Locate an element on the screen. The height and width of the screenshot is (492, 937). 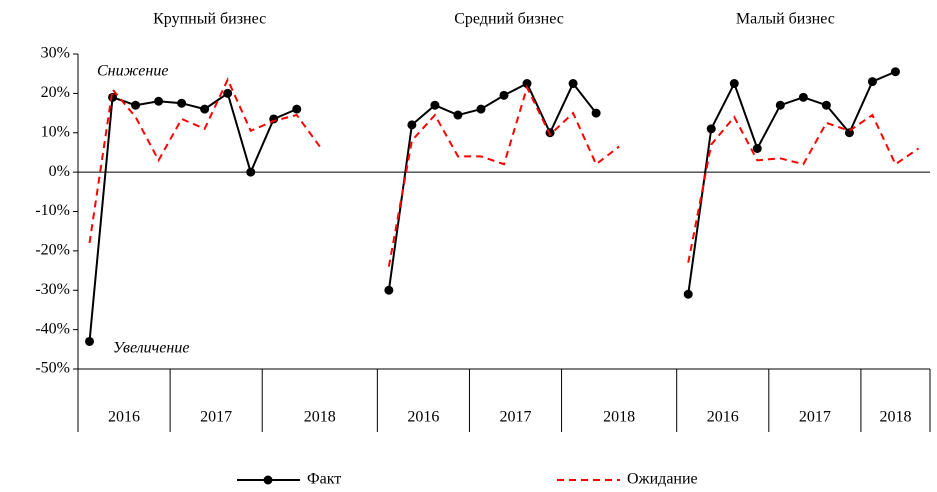
panel-title: Средний бизнес is located at coordinates (509, 19).